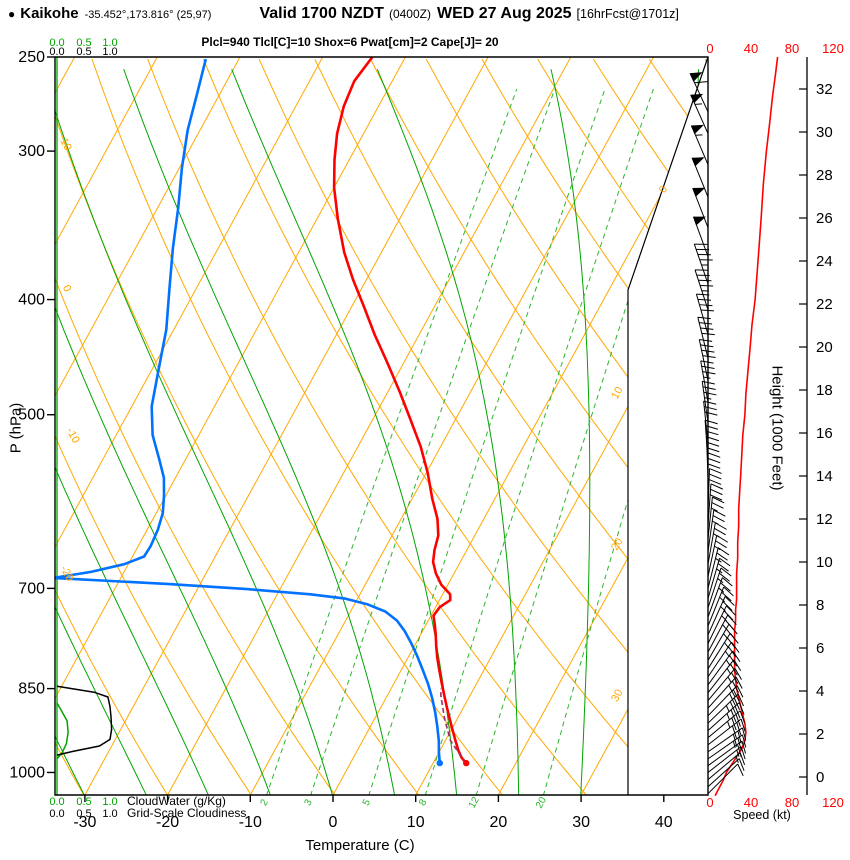  Describe the element at coordinates (504, 13) in the screenshot. I see `valid-date: WED 27 Aug 2025` at that location.